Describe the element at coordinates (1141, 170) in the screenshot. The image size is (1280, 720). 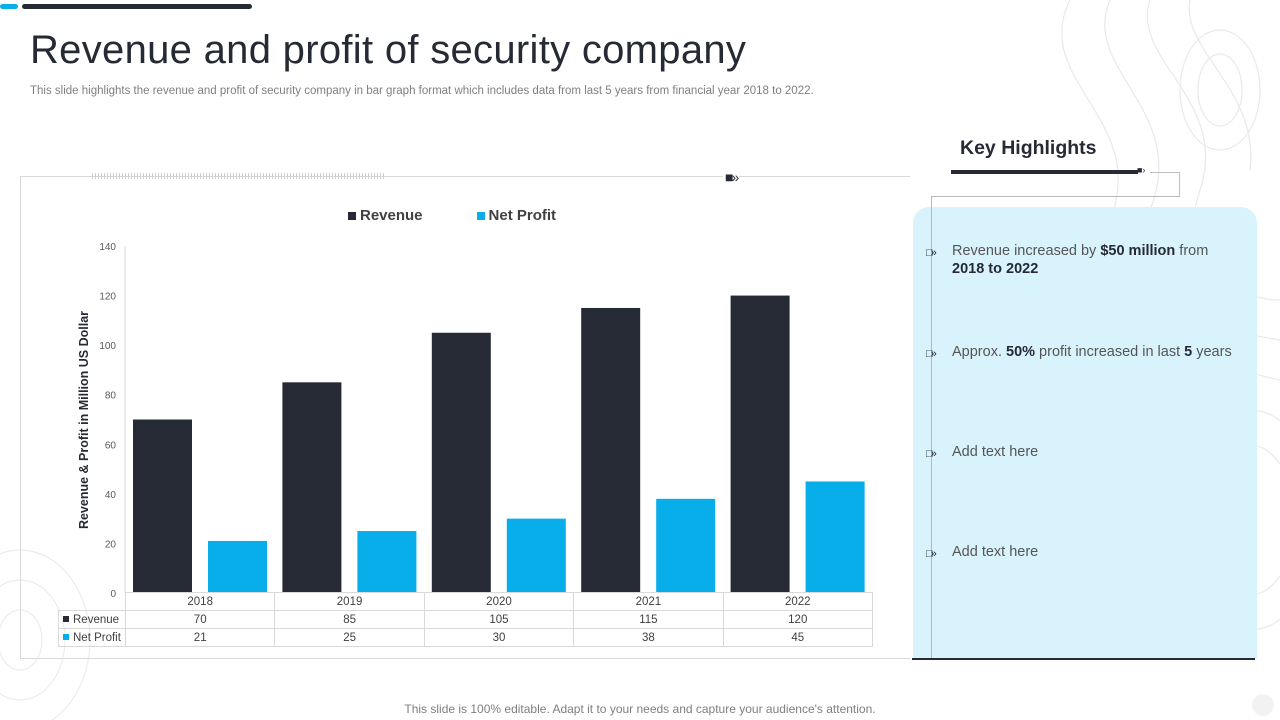
I see `underline-arrow-icon: ■›` at that location.